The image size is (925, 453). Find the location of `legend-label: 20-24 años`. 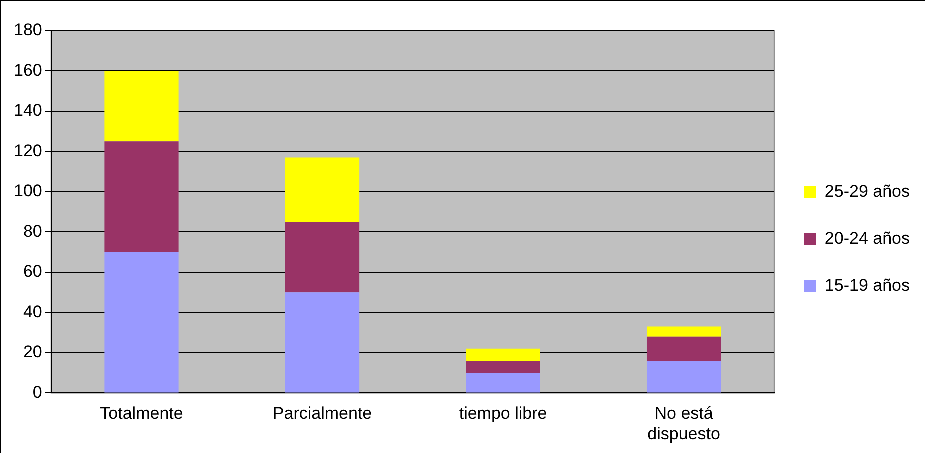

legend-label: 20-24 años is located at coordinates (867, 238).